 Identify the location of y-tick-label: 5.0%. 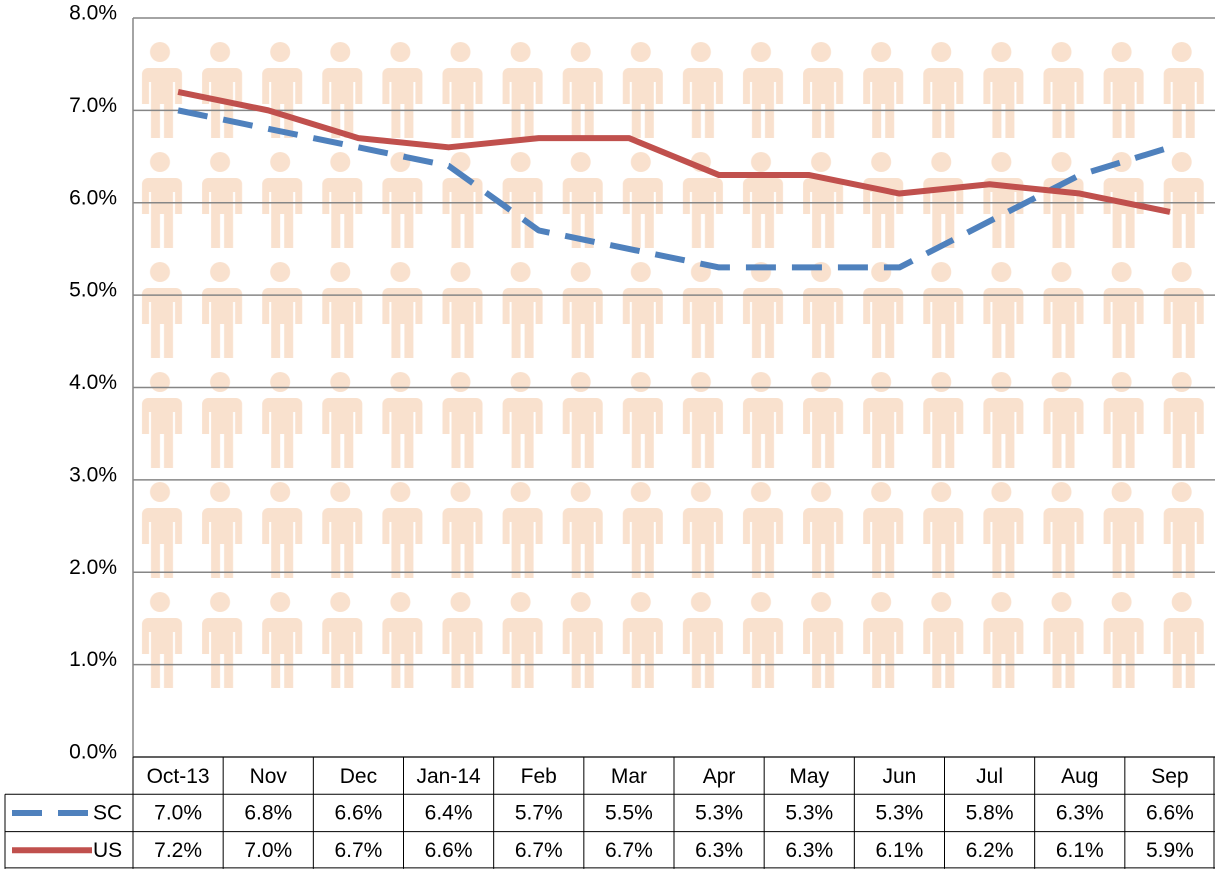
(93, 290).